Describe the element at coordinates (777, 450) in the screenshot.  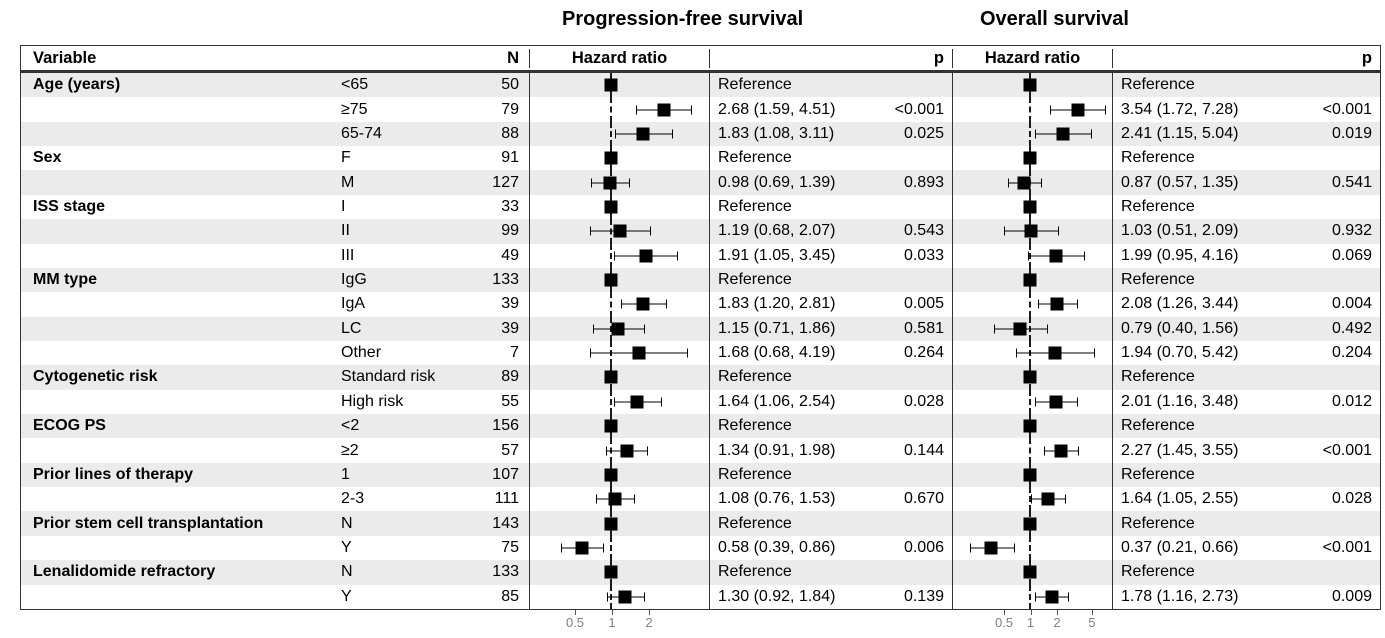
I see `pfs-estimate-text: 1.34 (0.91, 1.98)` at that location.